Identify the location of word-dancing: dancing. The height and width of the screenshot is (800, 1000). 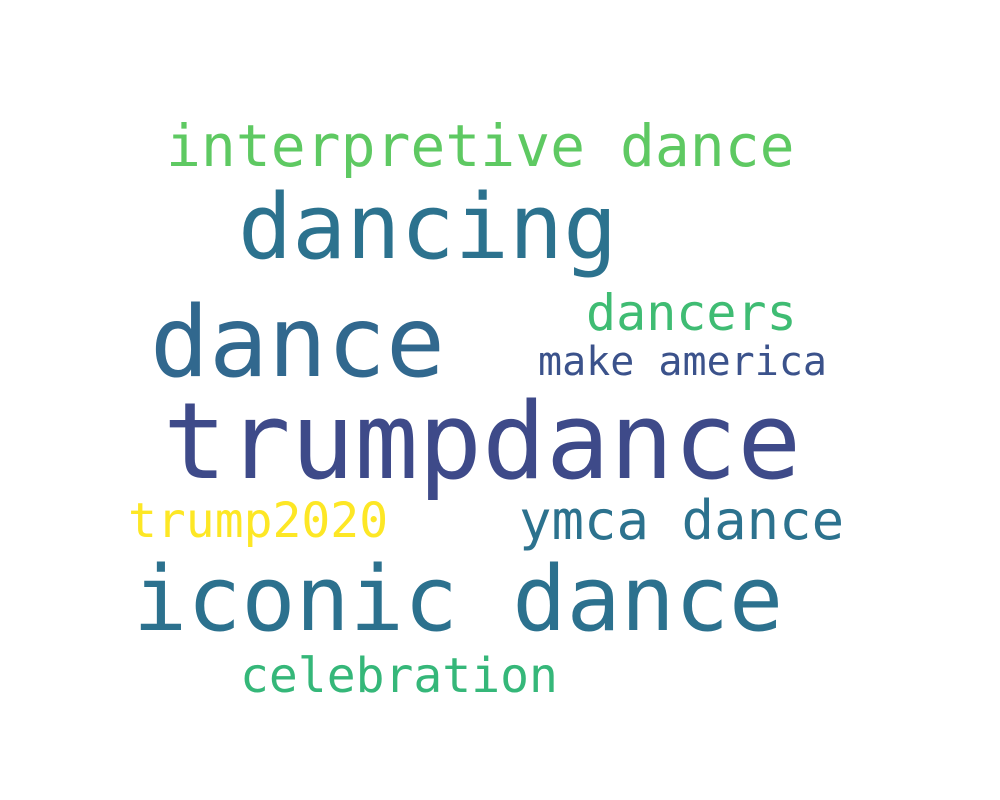
(428, 227).